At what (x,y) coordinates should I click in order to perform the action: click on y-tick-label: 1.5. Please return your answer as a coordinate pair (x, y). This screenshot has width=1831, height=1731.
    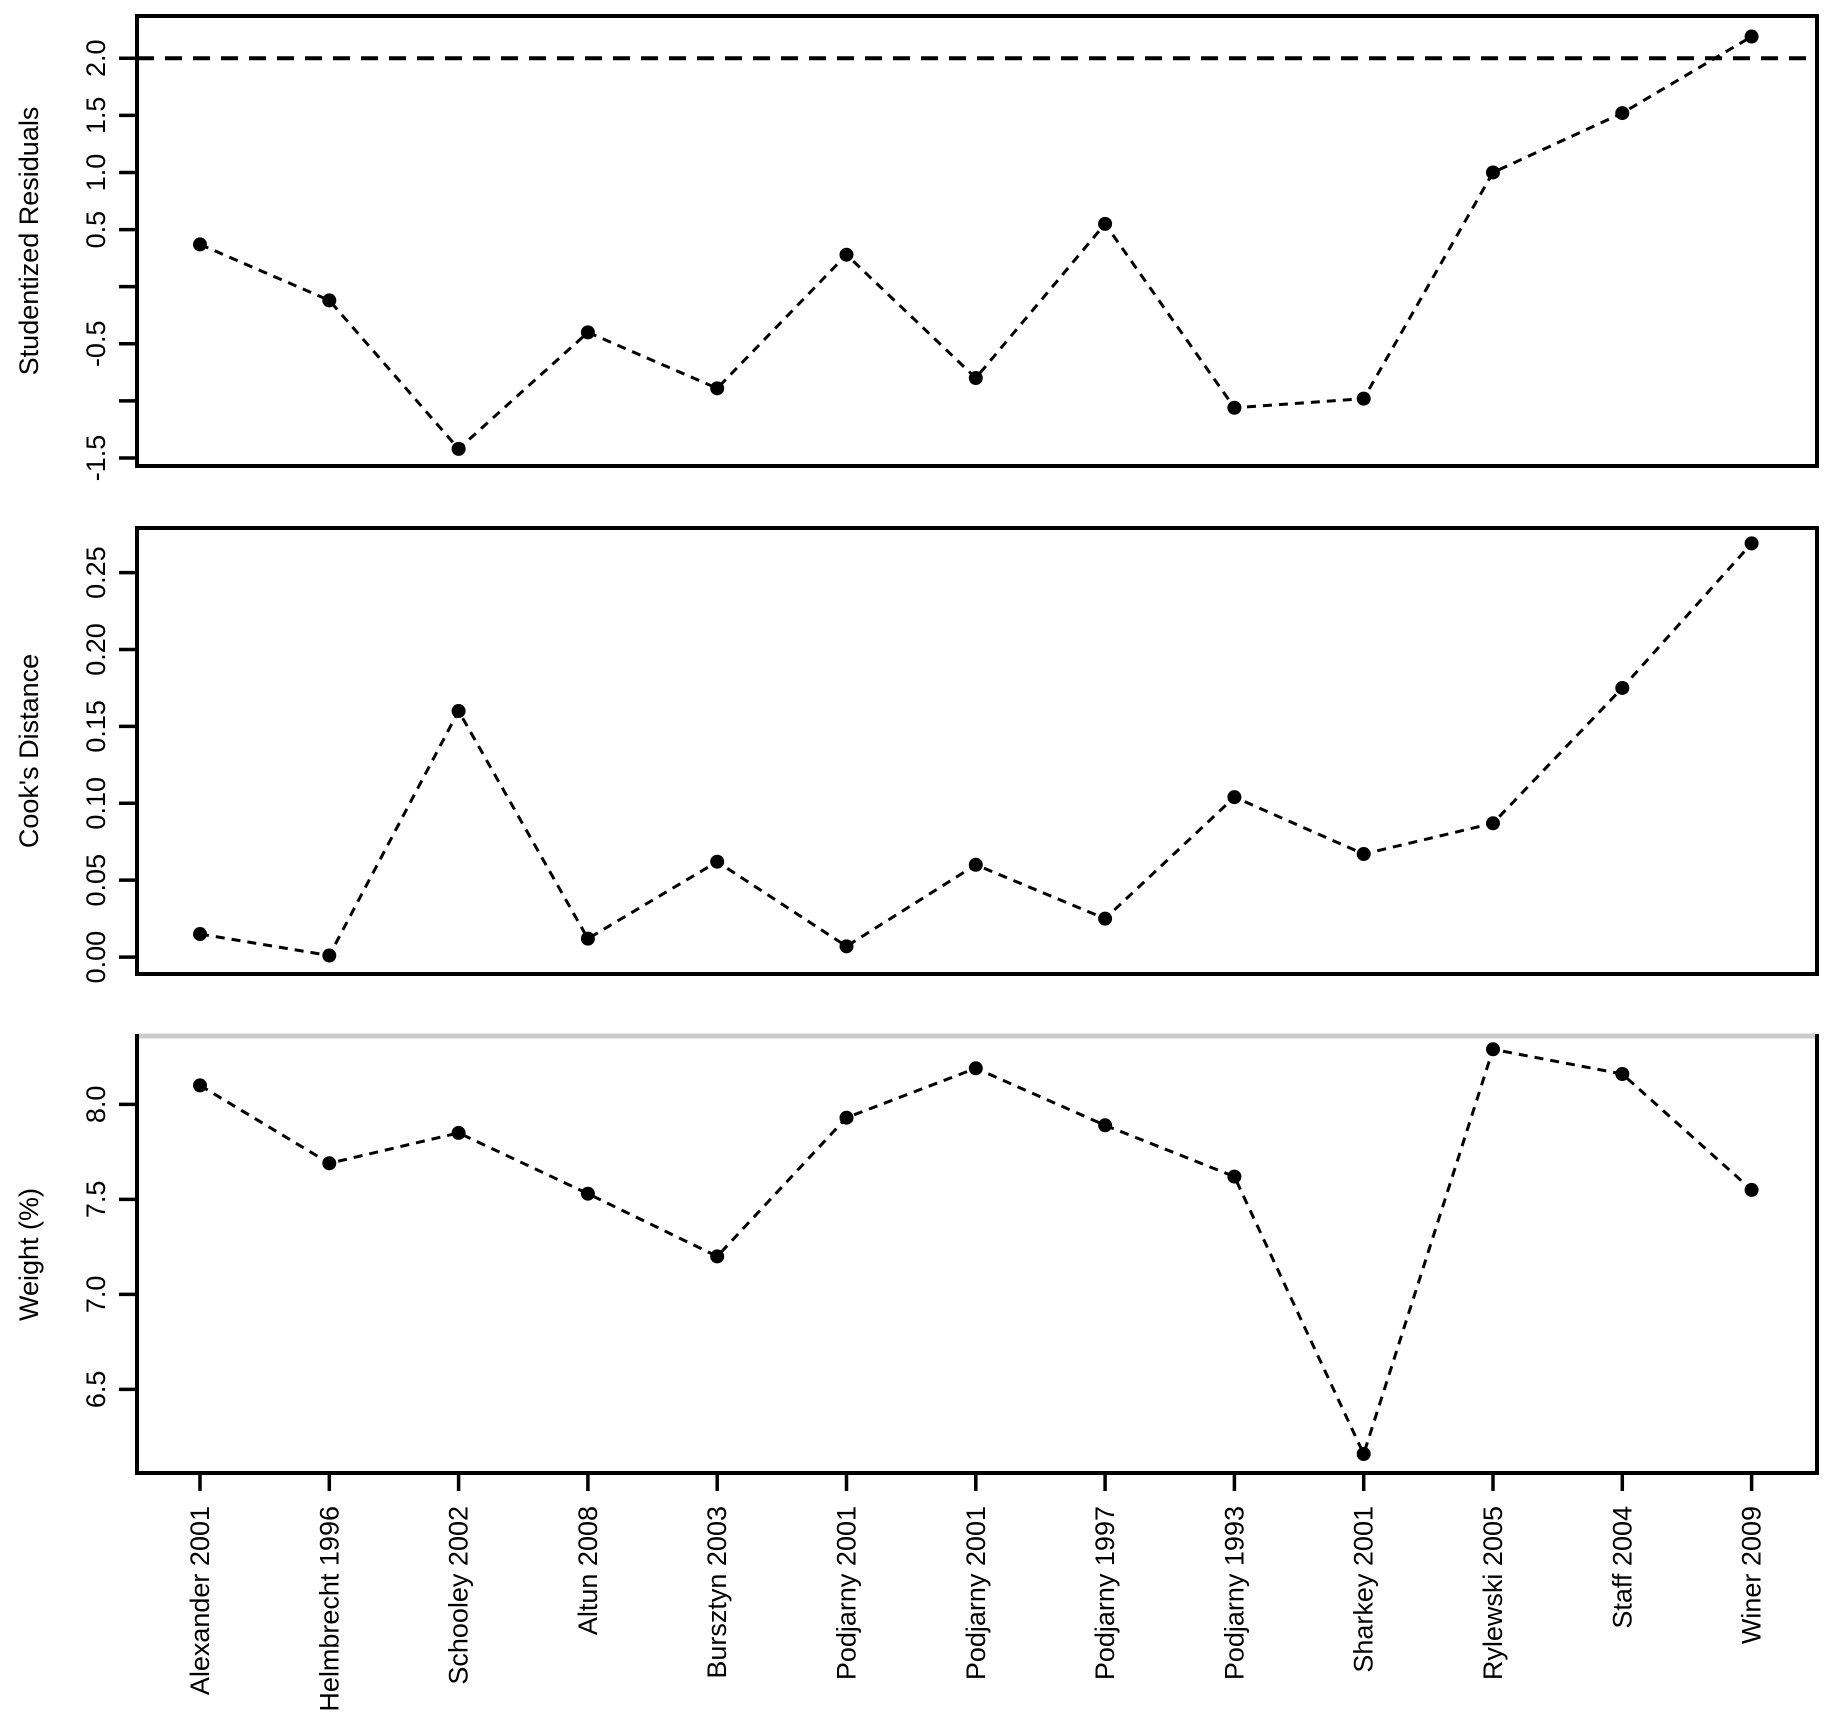
    Looking at the image, I should click on (96, 116).